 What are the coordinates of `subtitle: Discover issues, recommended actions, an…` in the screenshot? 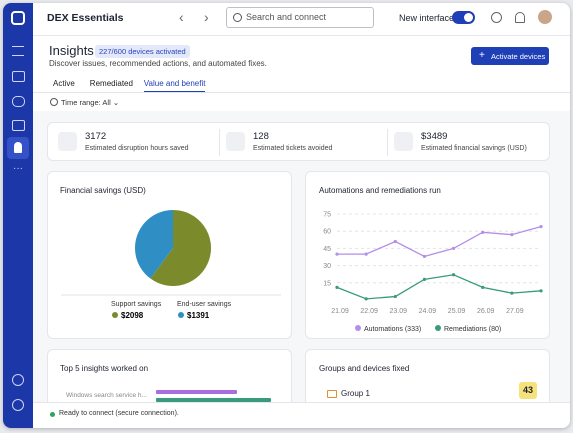 It's located at (158, 63).